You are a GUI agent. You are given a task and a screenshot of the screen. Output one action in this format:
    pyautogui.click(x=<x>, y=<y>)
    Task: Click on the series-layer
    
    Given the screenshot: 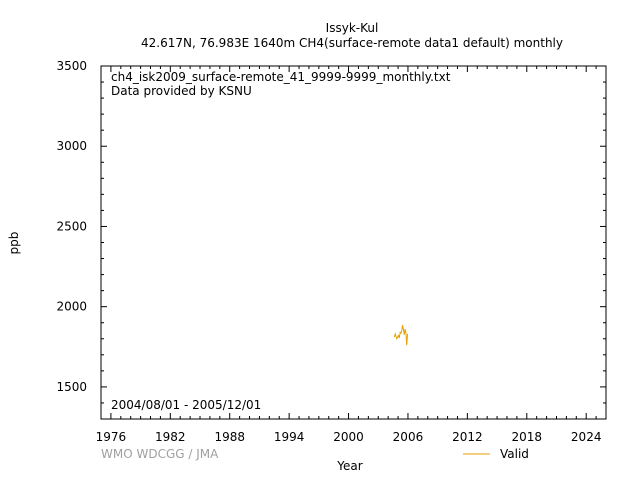 What is the action you would take?
    pyautogui.click(x=401, y=335)
    